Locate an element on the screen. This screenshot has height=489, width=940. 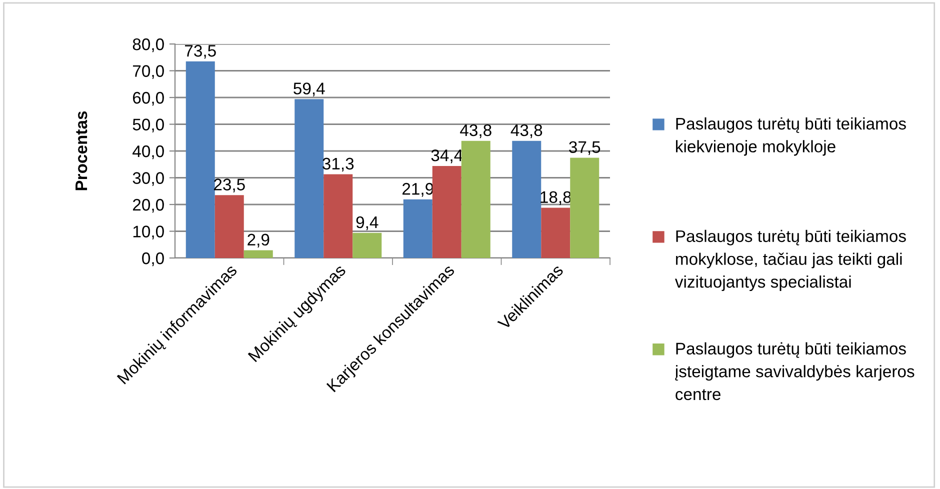
data-label: 59,4 is located at coordinates (309, 89).